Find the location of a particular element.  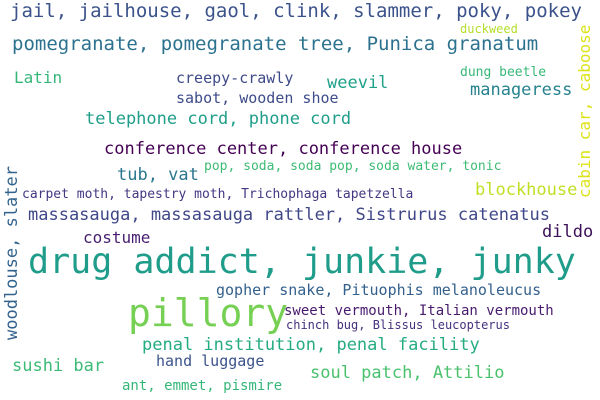

word-woodlouse: woodlouse, slater is located at coordinates (12, 253).